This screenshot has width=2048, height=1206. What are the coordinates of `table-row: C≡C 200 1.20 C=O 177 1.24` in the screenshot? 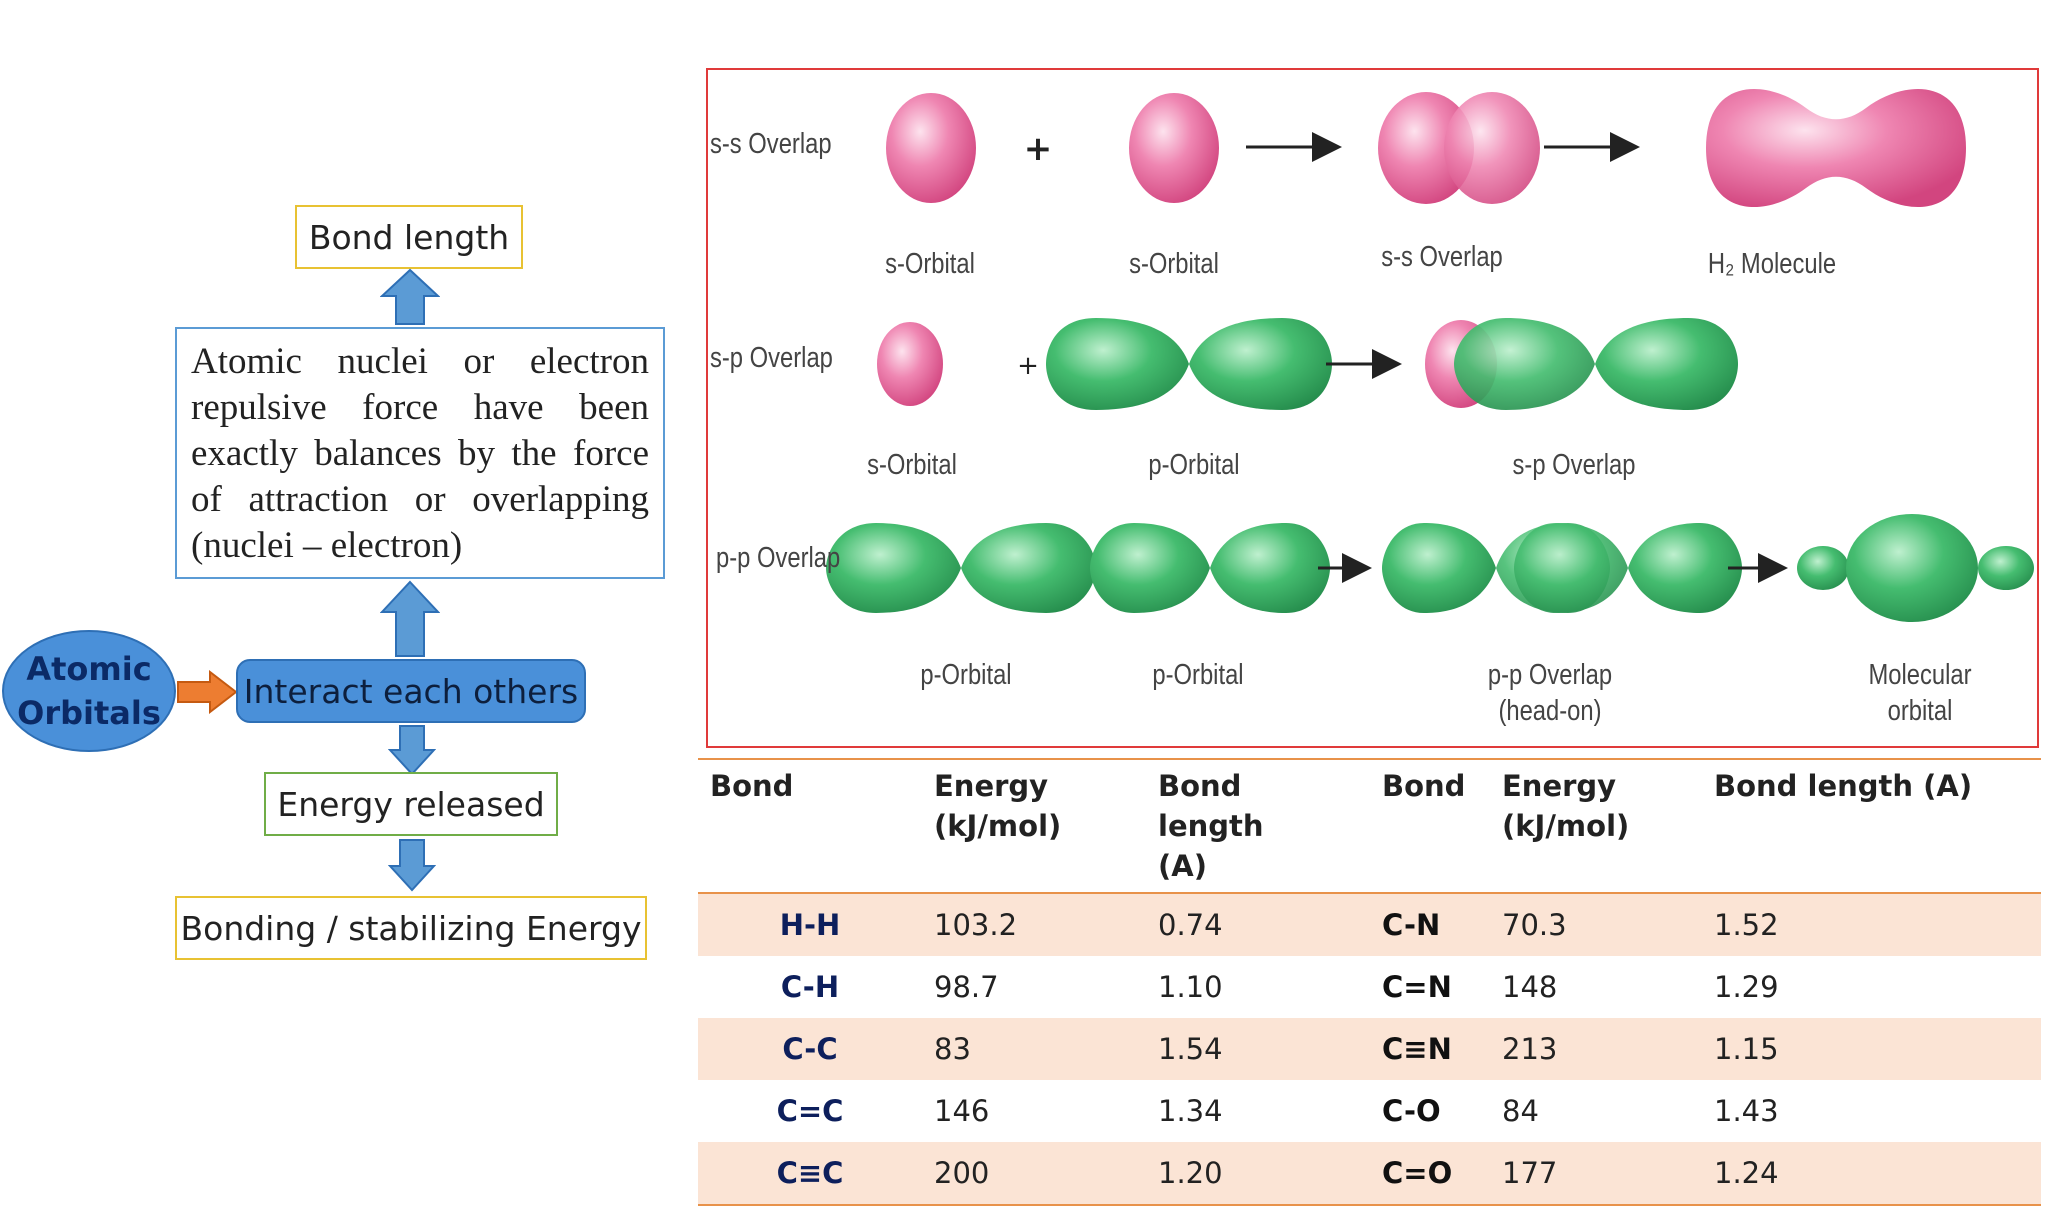 It's located at (1369, 1174).